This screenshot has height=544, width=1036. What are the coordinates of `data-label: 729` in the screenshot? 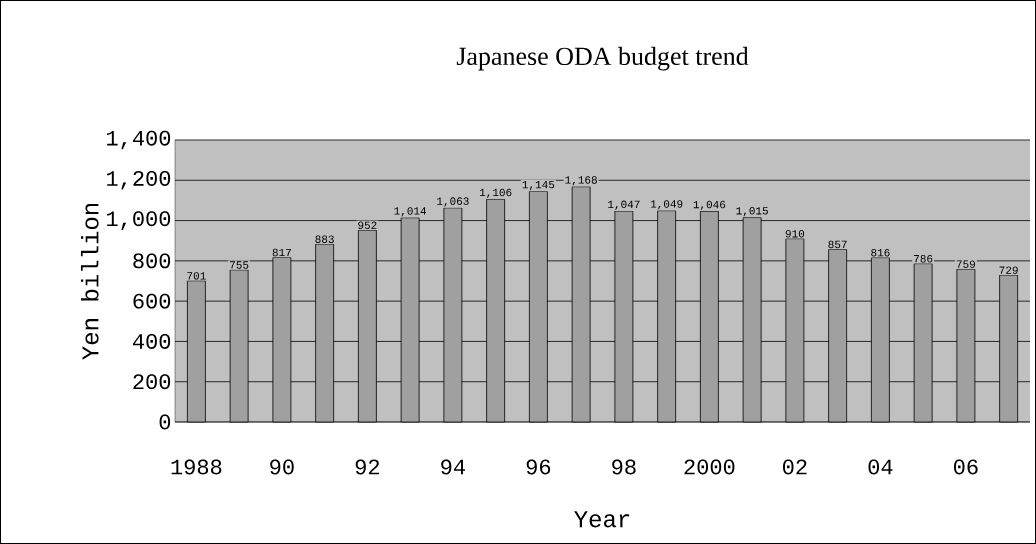 It's located at (1008, 270).